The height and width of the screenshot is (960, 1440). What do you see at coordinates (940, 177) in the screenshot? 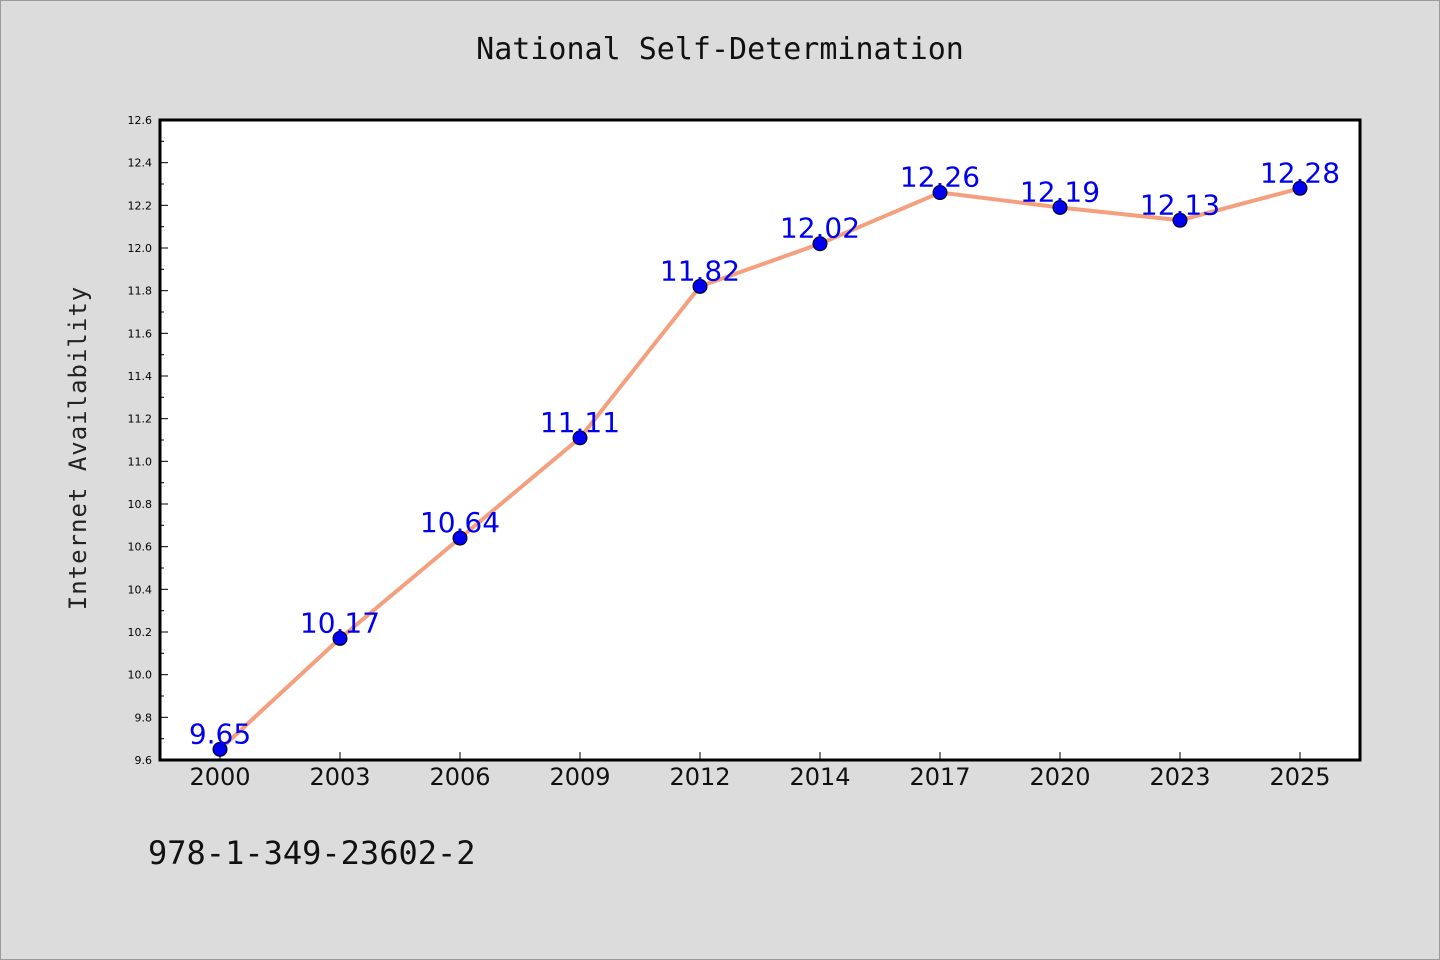
I see `data-label: 12.26` at bounding box center [940, 177].